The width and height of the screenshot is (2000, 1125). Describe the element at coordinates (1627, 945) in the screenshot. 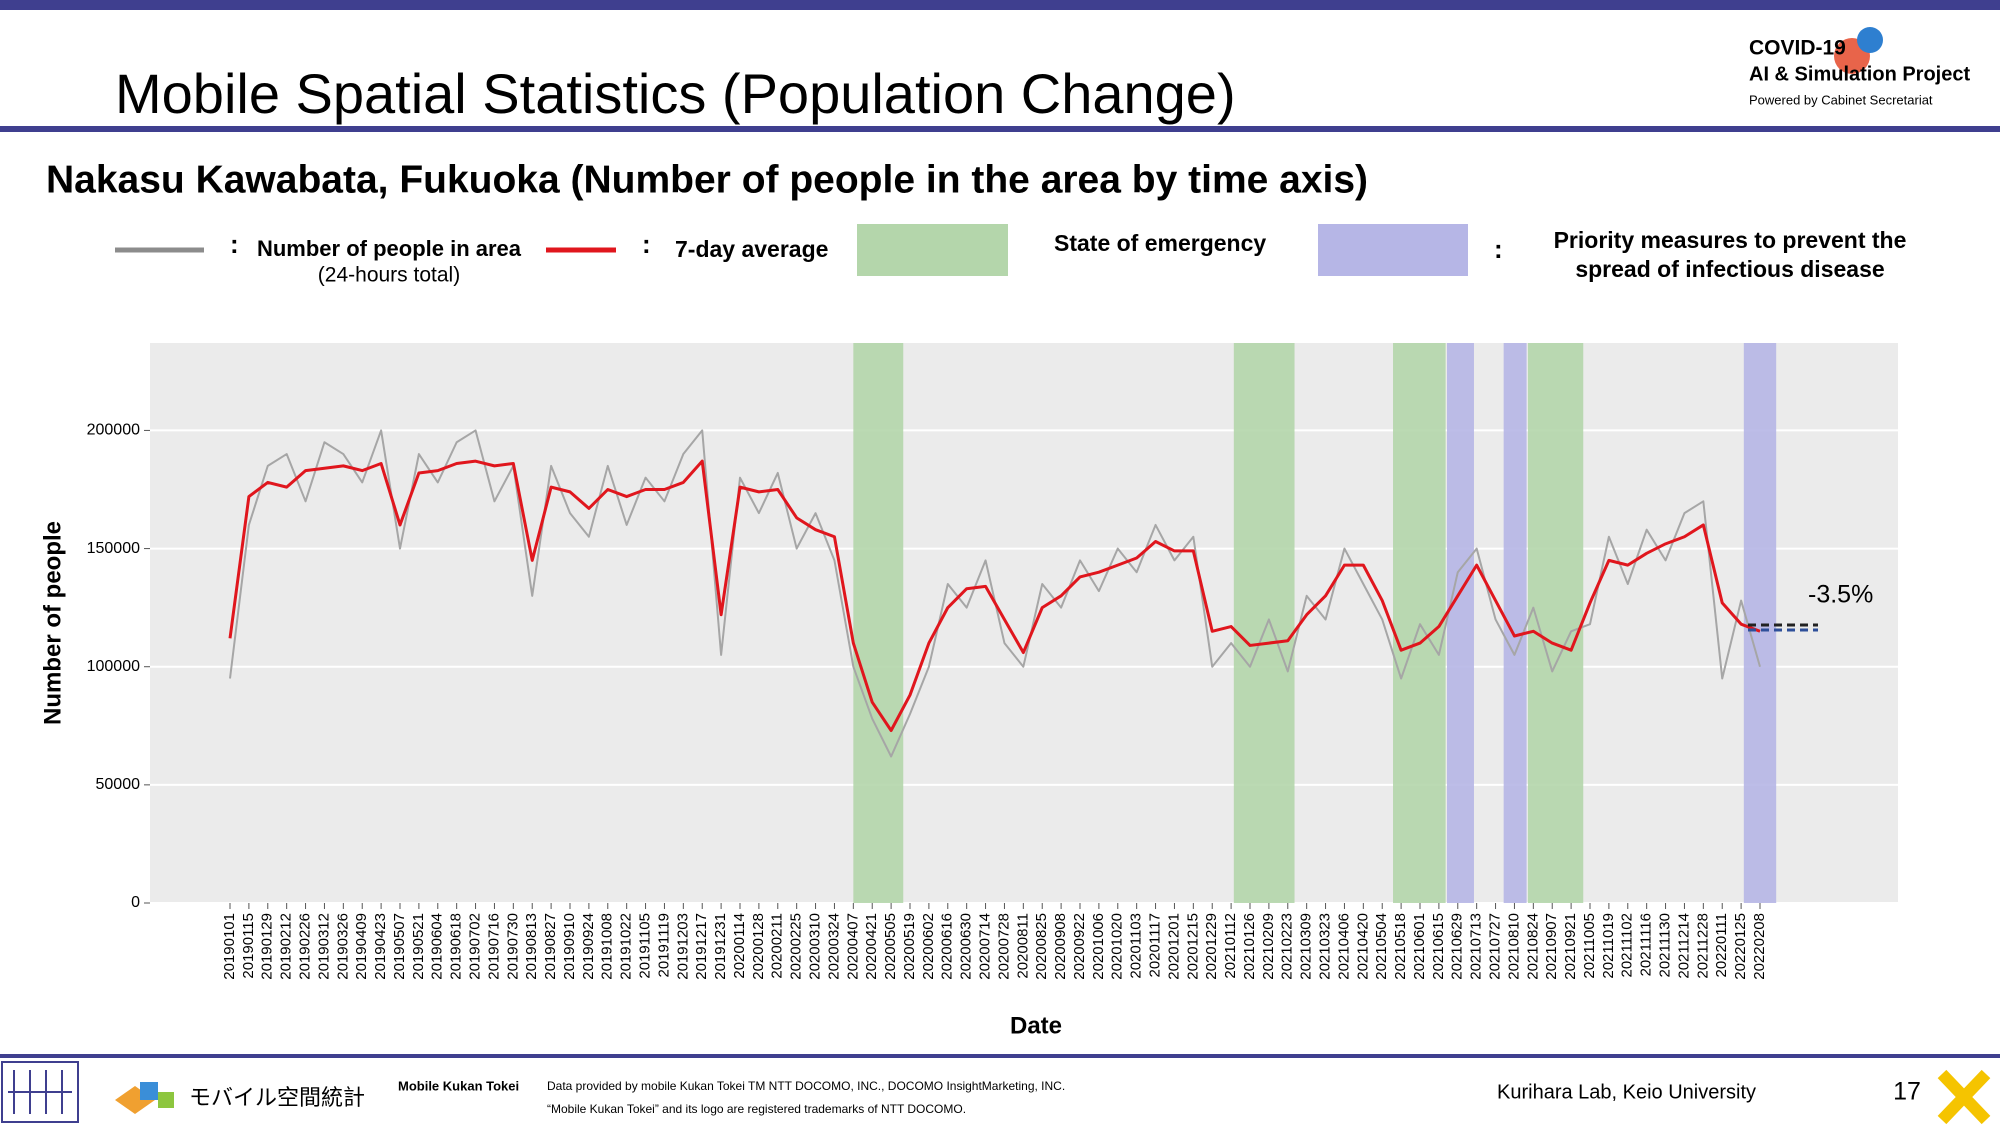

I see `x-tick-label: 20211102` at that location.